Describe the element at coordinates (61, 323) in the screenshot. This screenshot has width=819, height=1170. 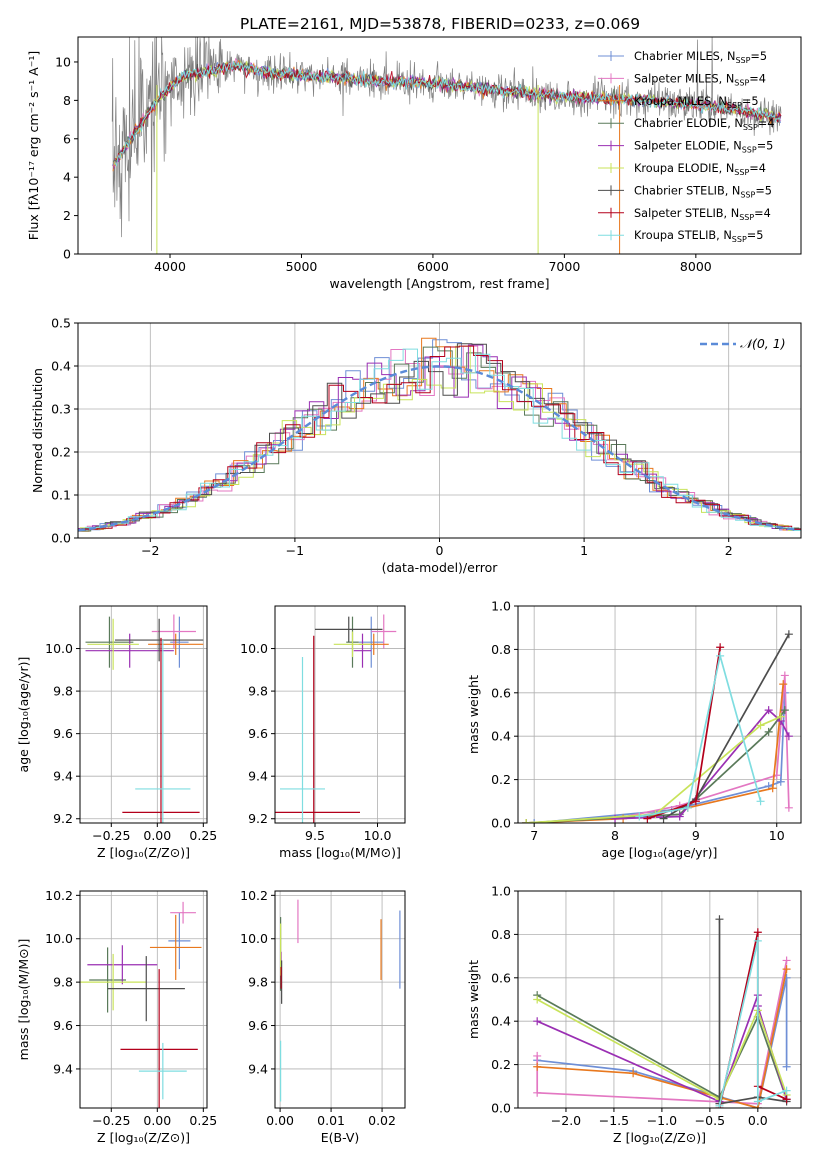
I see `y-tick-label-5: 0.5` at that location.